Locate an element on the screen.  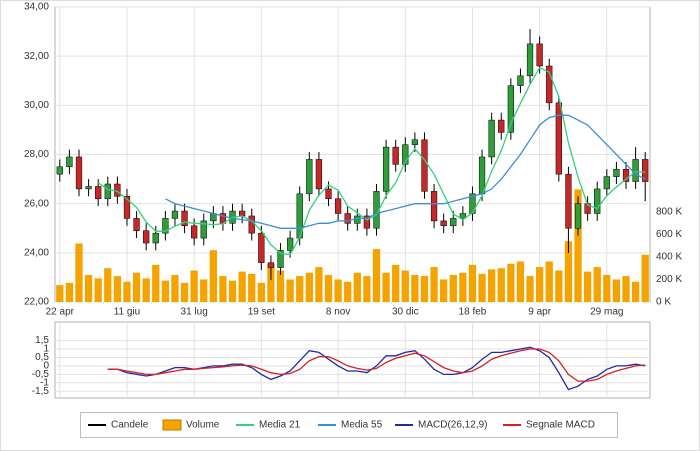
y-tick-label: 22,00 is located at coordinates (36, 302).